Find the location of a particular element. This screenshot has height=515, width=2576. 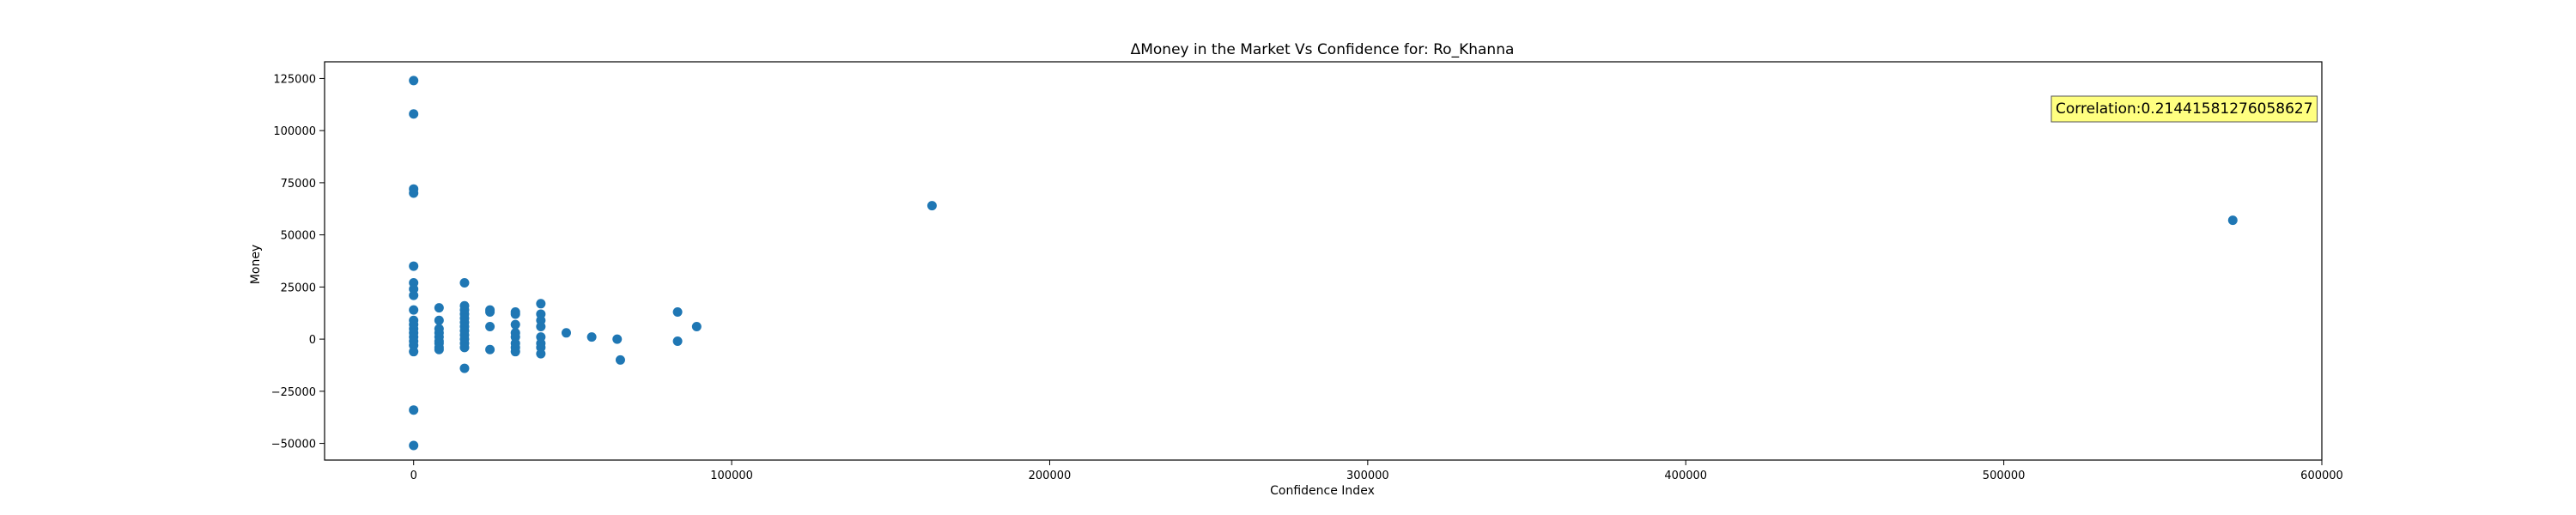

annotation-box is located at coordinates (2184, 109).